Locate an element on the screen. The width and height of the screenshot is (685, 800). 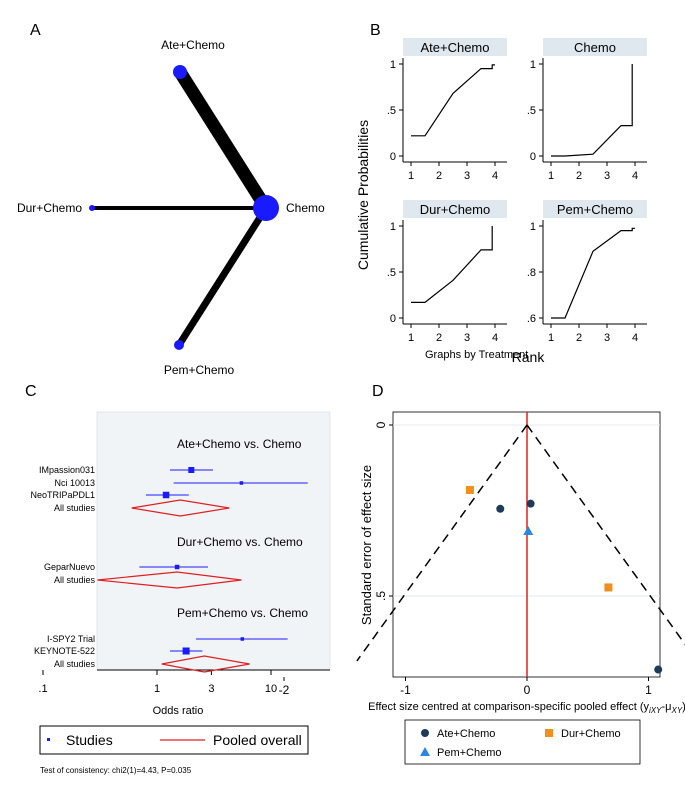
funnel-legend-box is located at coordinates (522, 742).